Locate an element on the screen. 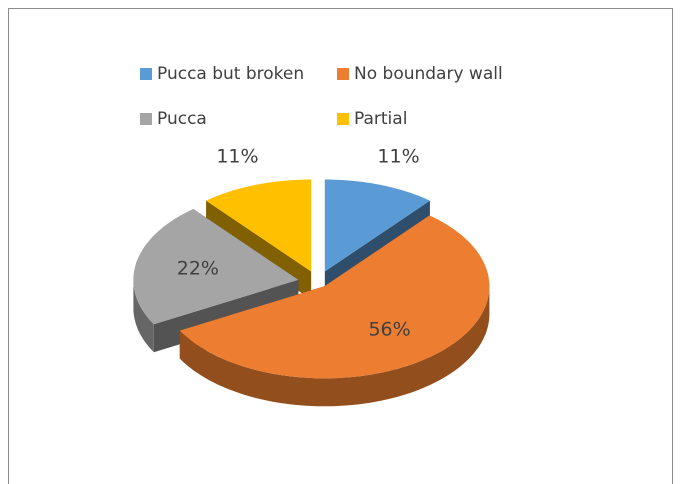  data-label: 56% is located at coordinates (389, 330).